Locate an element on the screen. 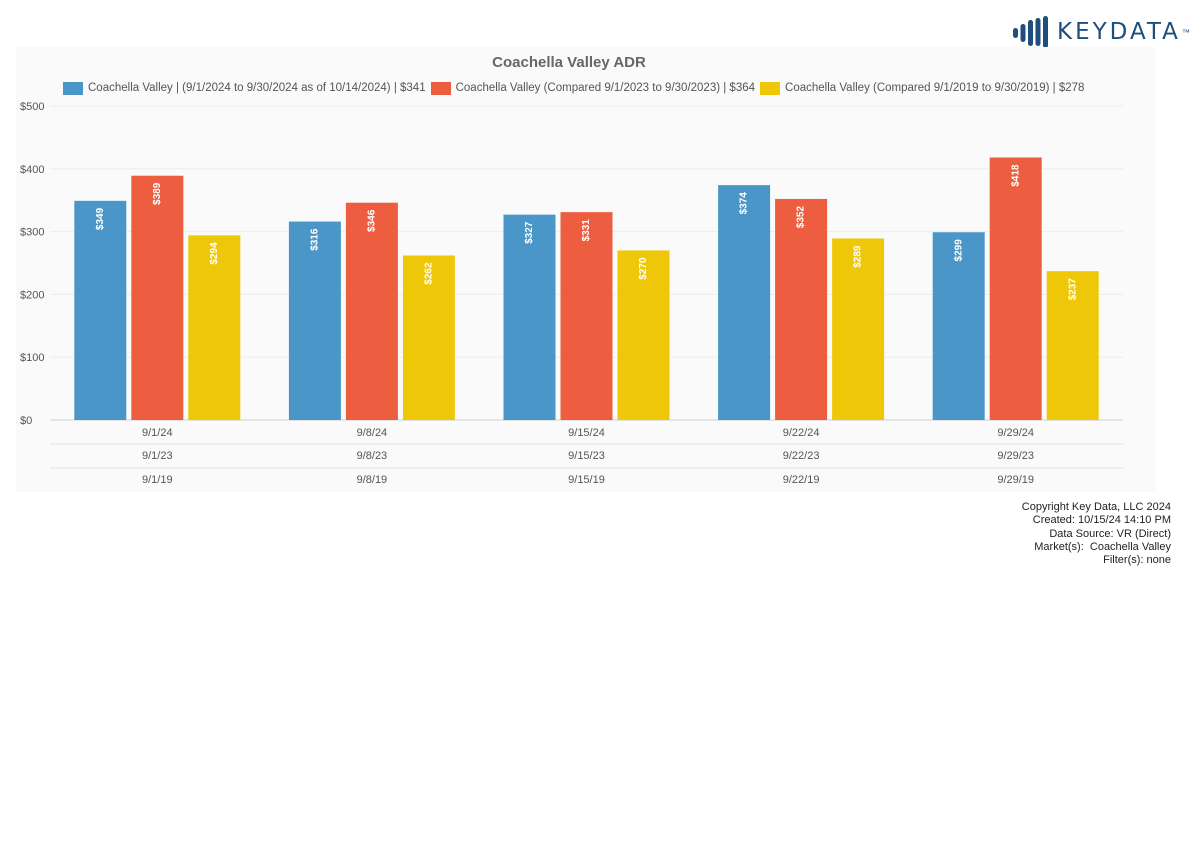 The image size is (1200, 848). x-tick-label: 9/8/23 is located at coordinates (372, 456).